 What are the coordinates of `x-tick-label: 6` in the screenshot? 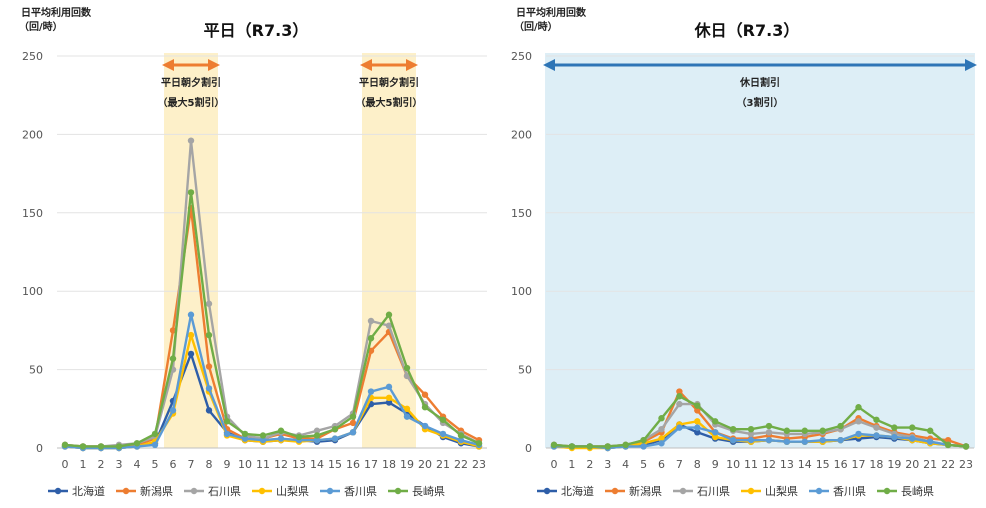 It's located at (173, 464).